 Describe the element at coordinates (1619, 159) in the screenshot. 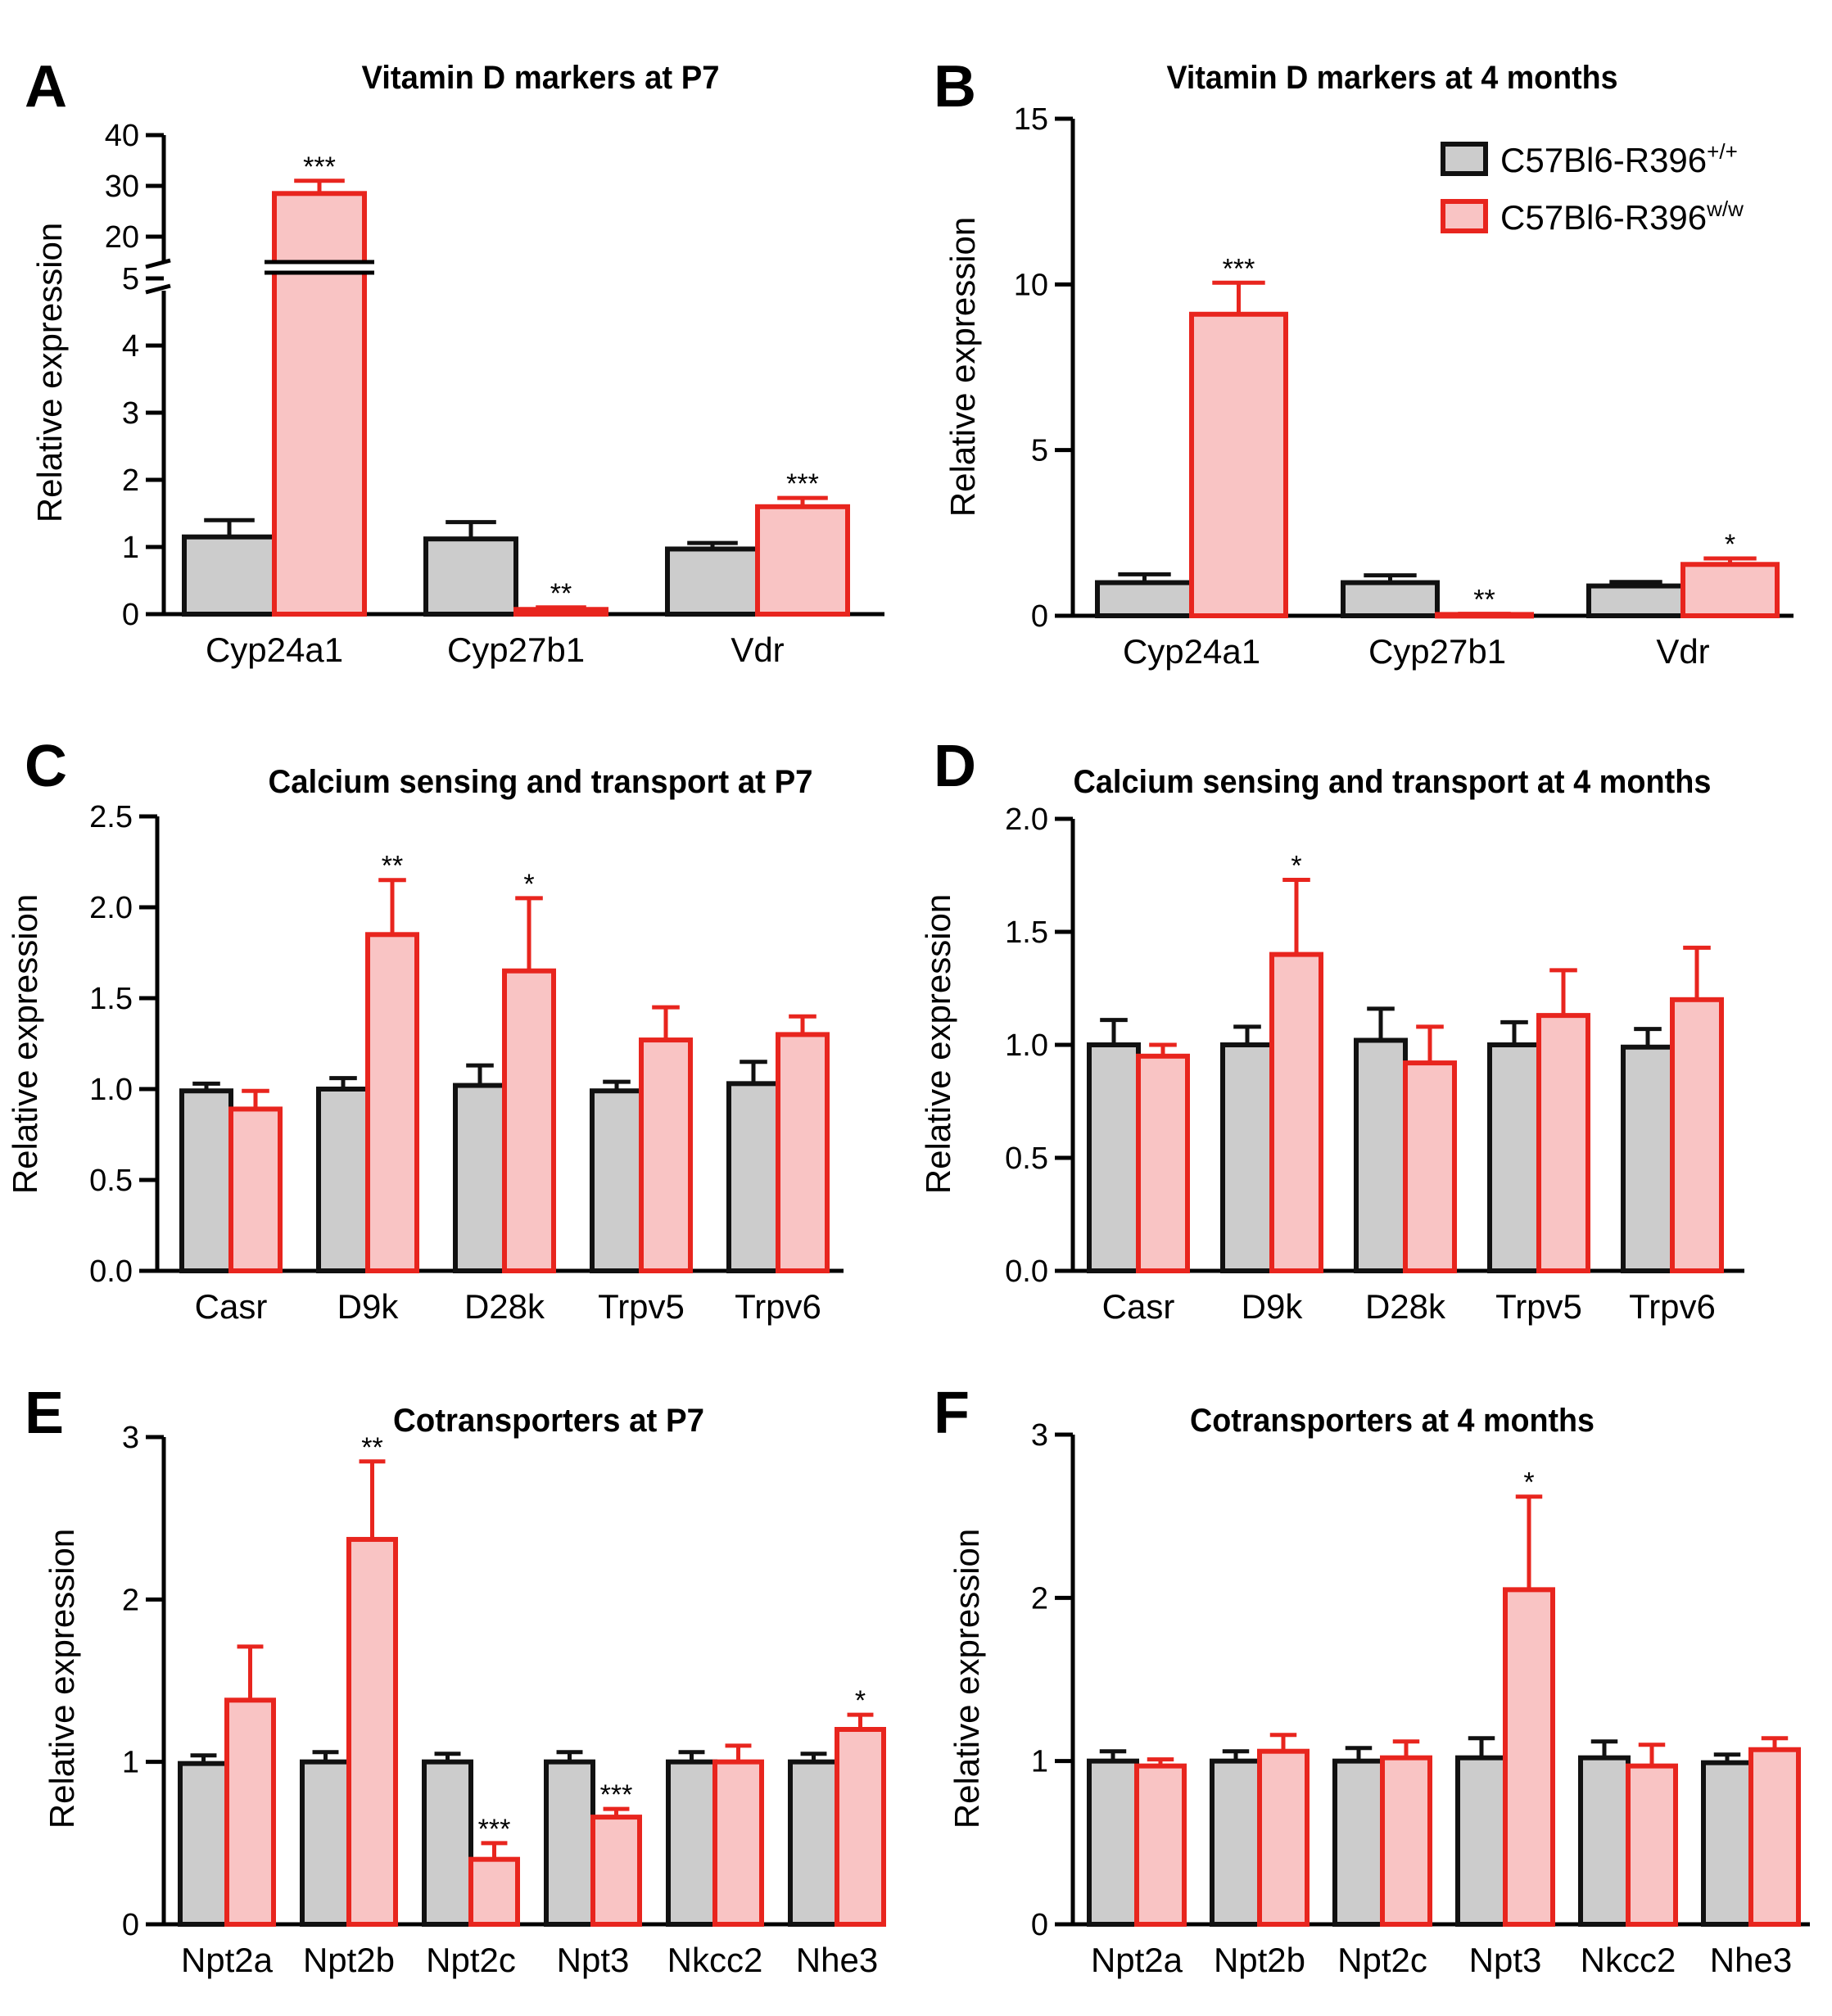

I see `legend-entry-label: C57Bl6-R396+/+` at that location.